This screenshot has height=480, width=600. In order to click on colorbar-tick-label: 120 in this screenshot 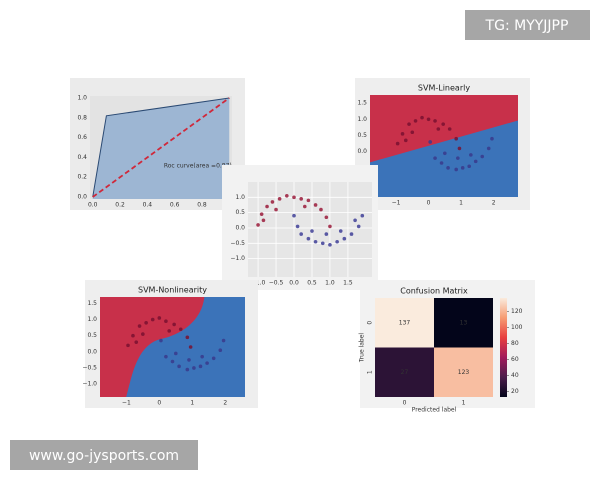, I will do `click(517, 311)`.